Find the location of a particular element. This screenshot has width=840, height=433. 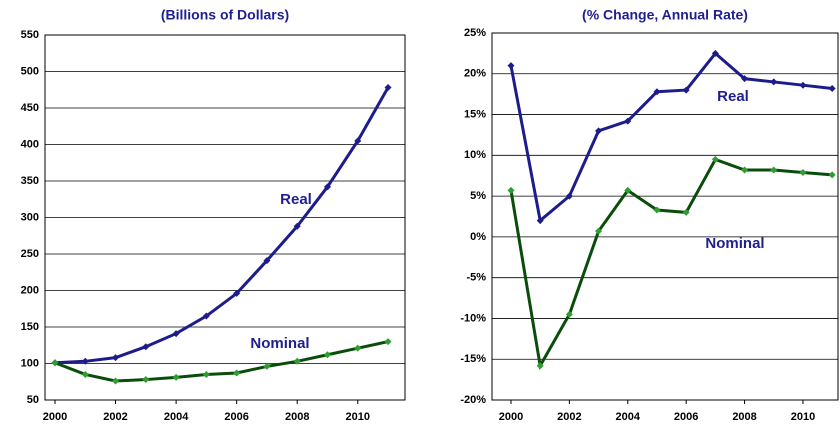

y-tick-label: 500 is located at coordinates (30, 71).